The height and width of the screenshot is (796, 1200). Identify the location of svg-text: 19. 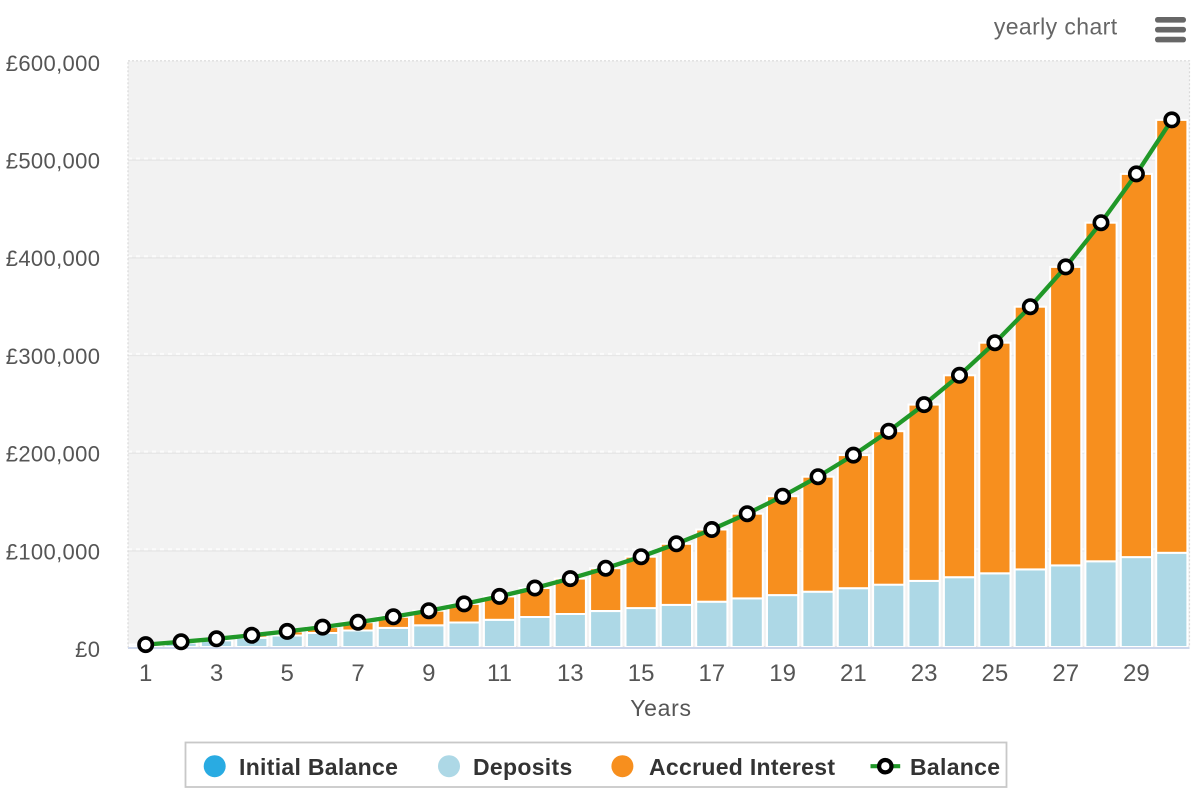
(782, 673).